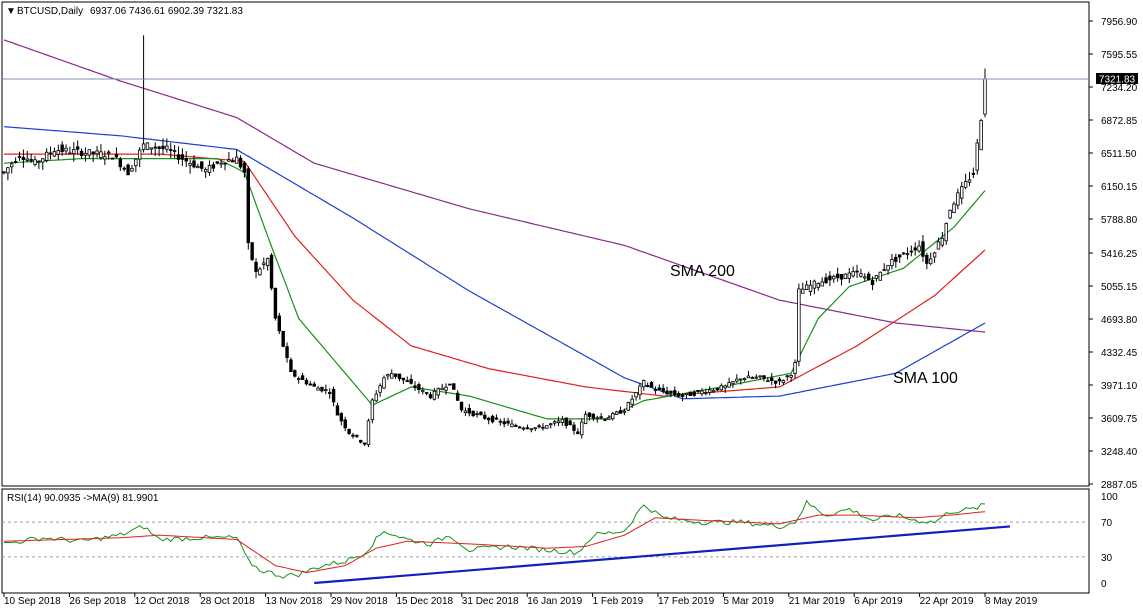  I want to click on header-dropdown-icon: ▼, so click(11, 11).